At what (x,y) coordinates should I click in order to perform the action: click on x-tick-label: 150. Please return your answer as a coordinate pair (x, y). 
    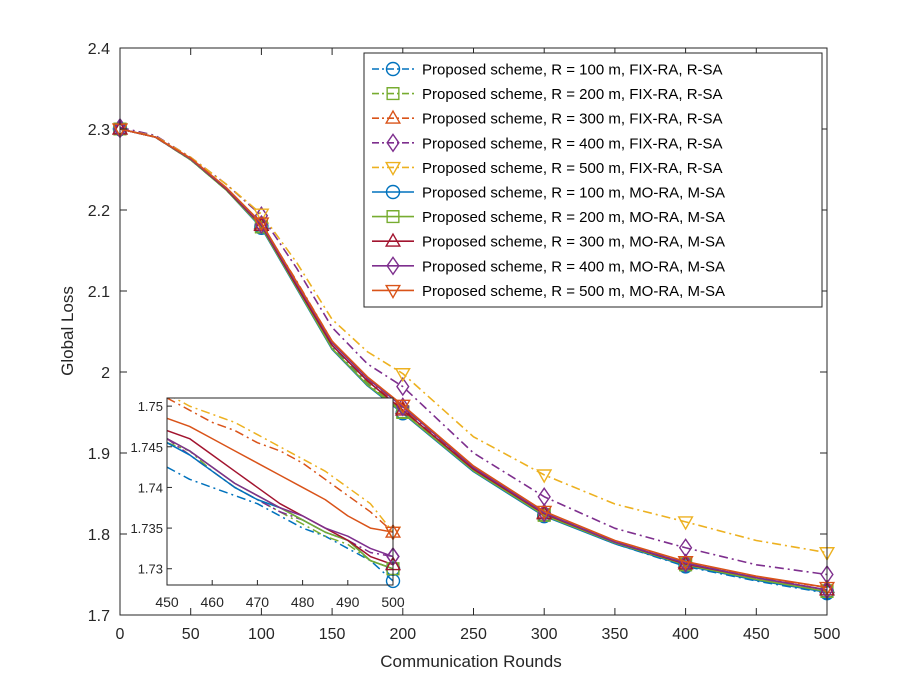
    Looking at the image, I should click on (332, 634).